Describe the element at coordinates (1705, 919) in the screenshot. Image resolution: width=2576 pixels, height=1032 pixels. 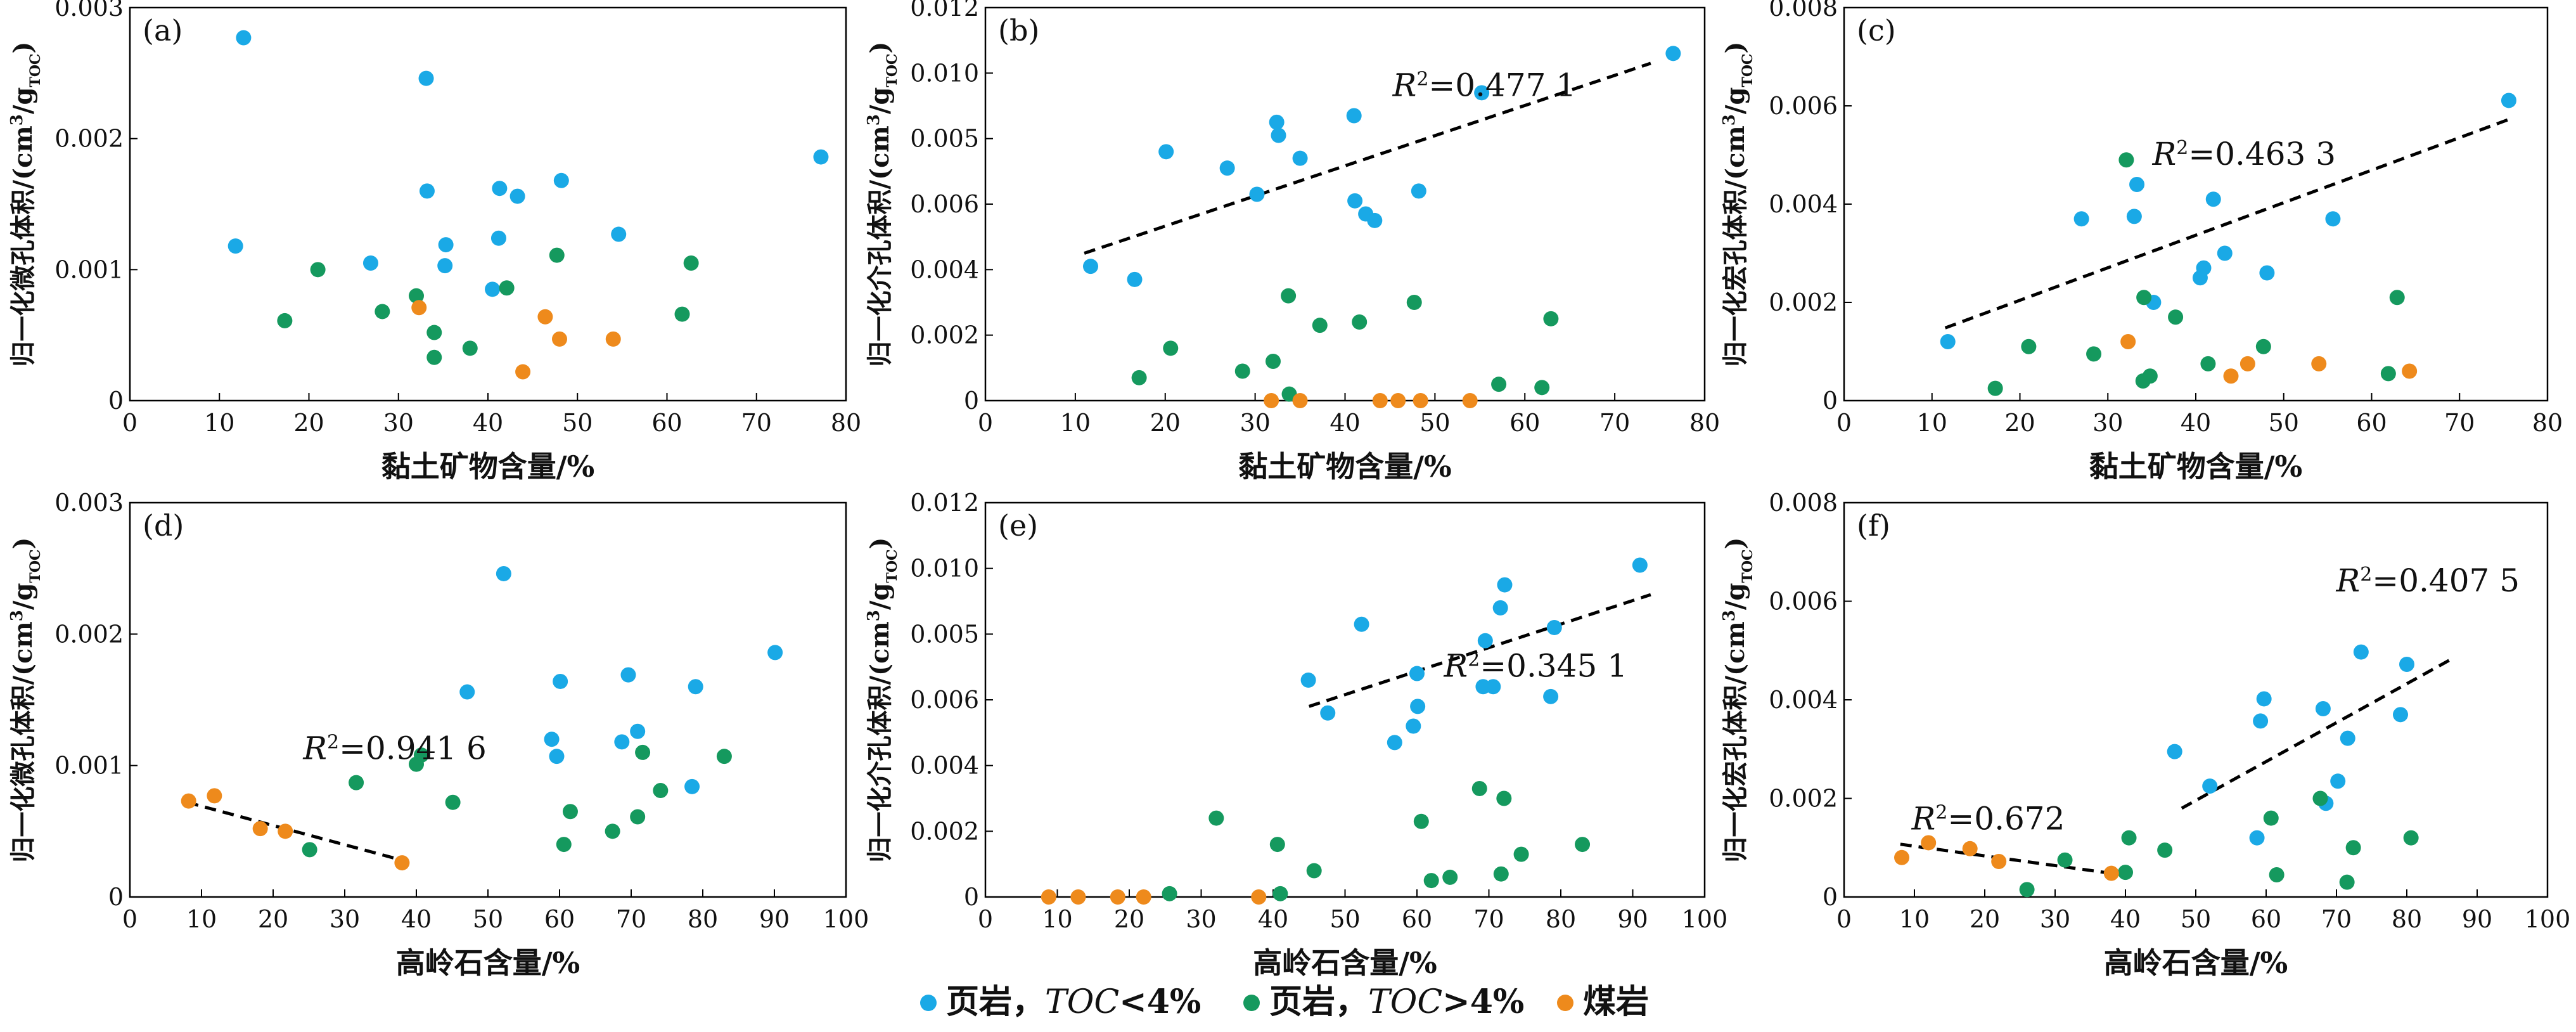
I see `x-tick-label: 100` at that location.